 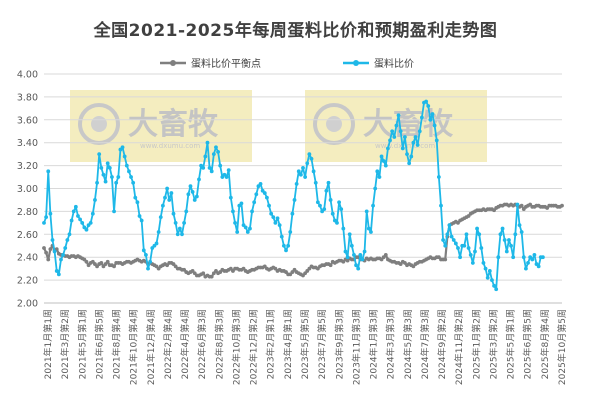 What do you see at coordinates (545, 344) in the screenshot?
I see `x-tick-label: 2025年8月第4周` at bounding box center [545, 344].